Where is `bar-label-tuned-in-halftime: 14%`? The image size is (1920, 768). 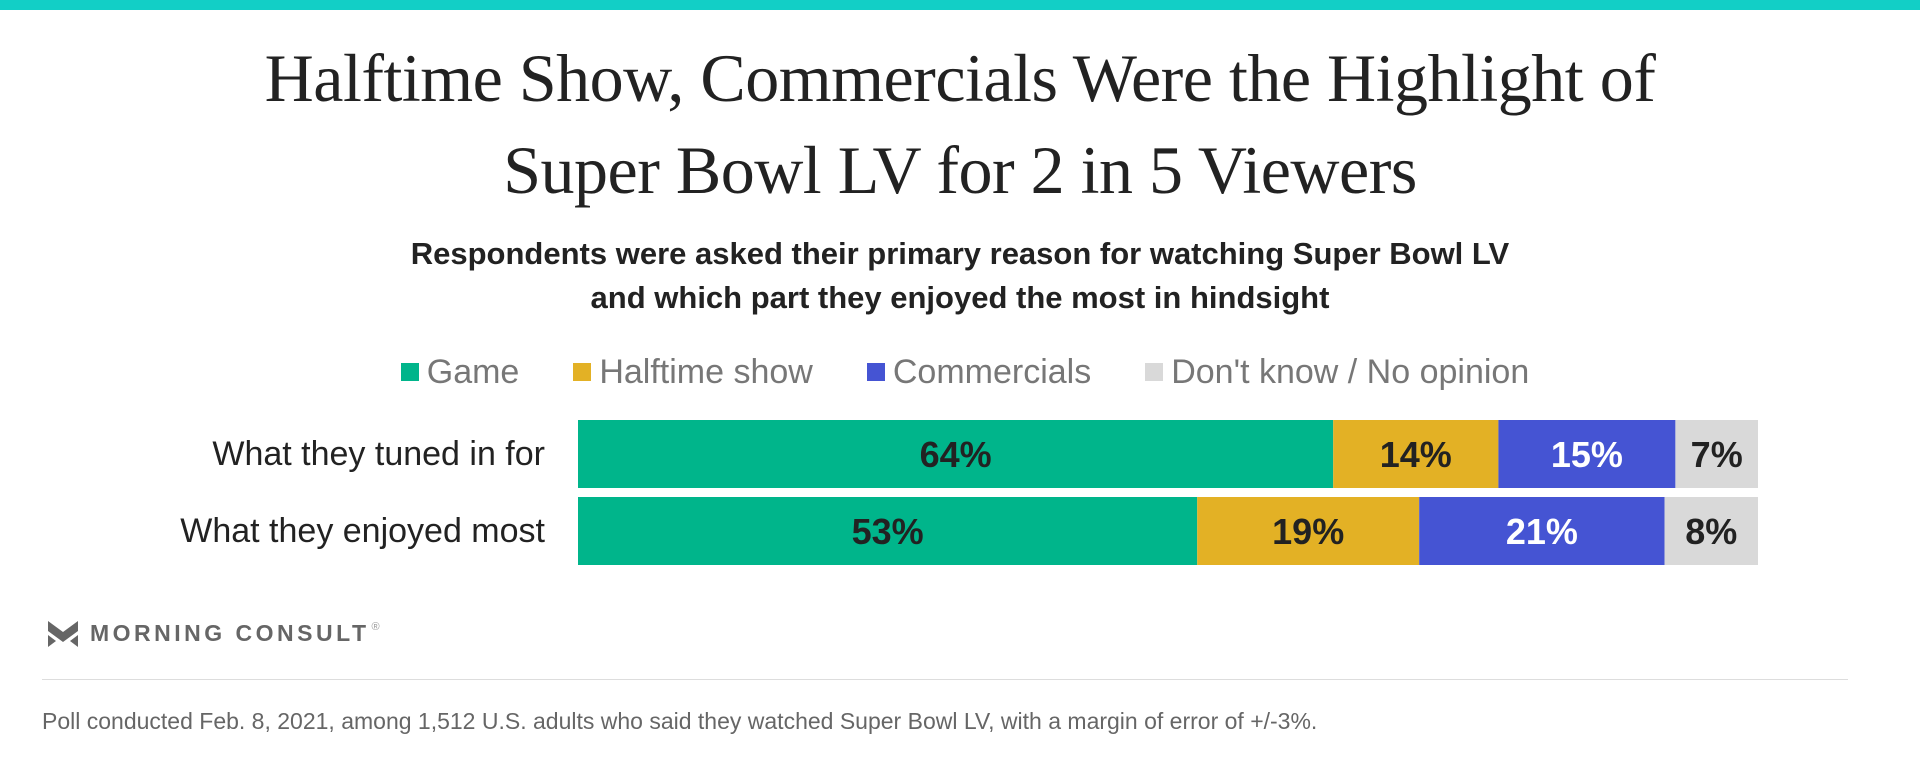
bar-label-tuned-in-halftime: 14% is located at coordinates (1416, 454).